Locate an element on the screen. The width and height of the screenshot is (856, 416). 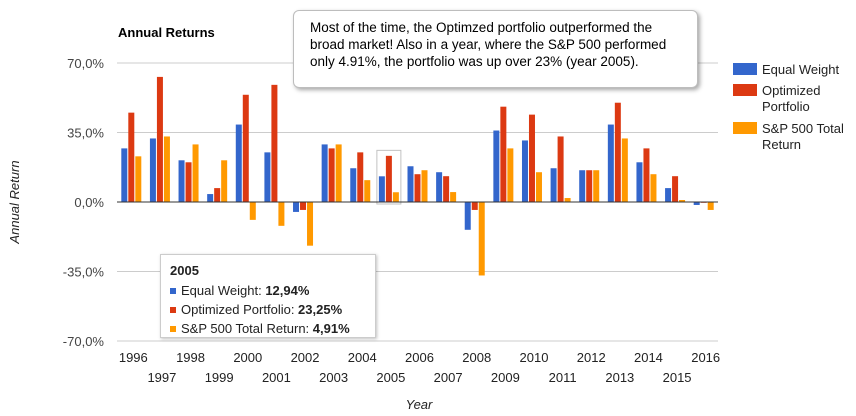
x-tick-label: 2008 is located at coordinates (476, 357).